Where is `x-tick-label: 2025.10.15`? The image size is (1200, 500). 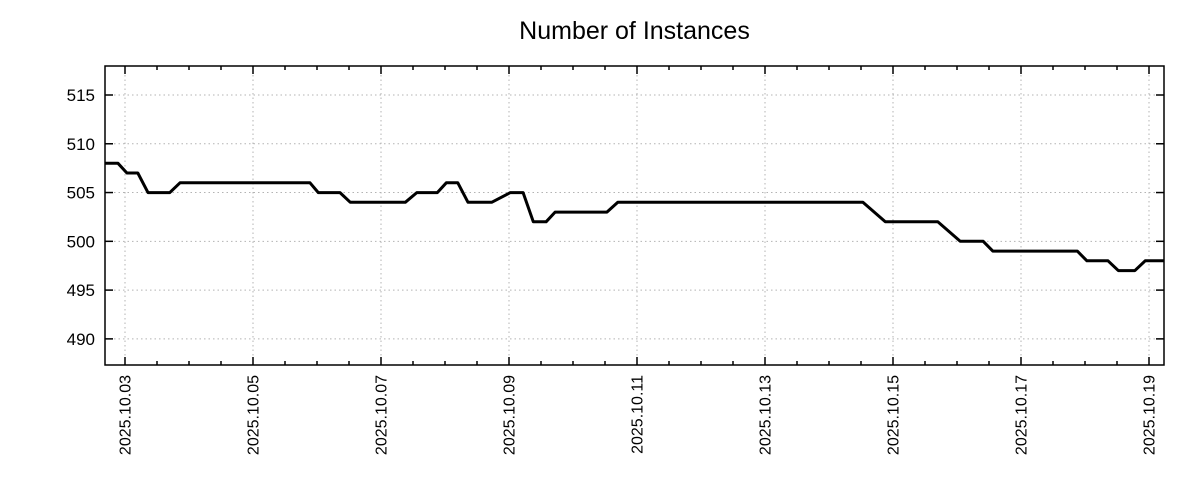 x-tick-label: 2025.10.15 is located at coordinates (894, 415).